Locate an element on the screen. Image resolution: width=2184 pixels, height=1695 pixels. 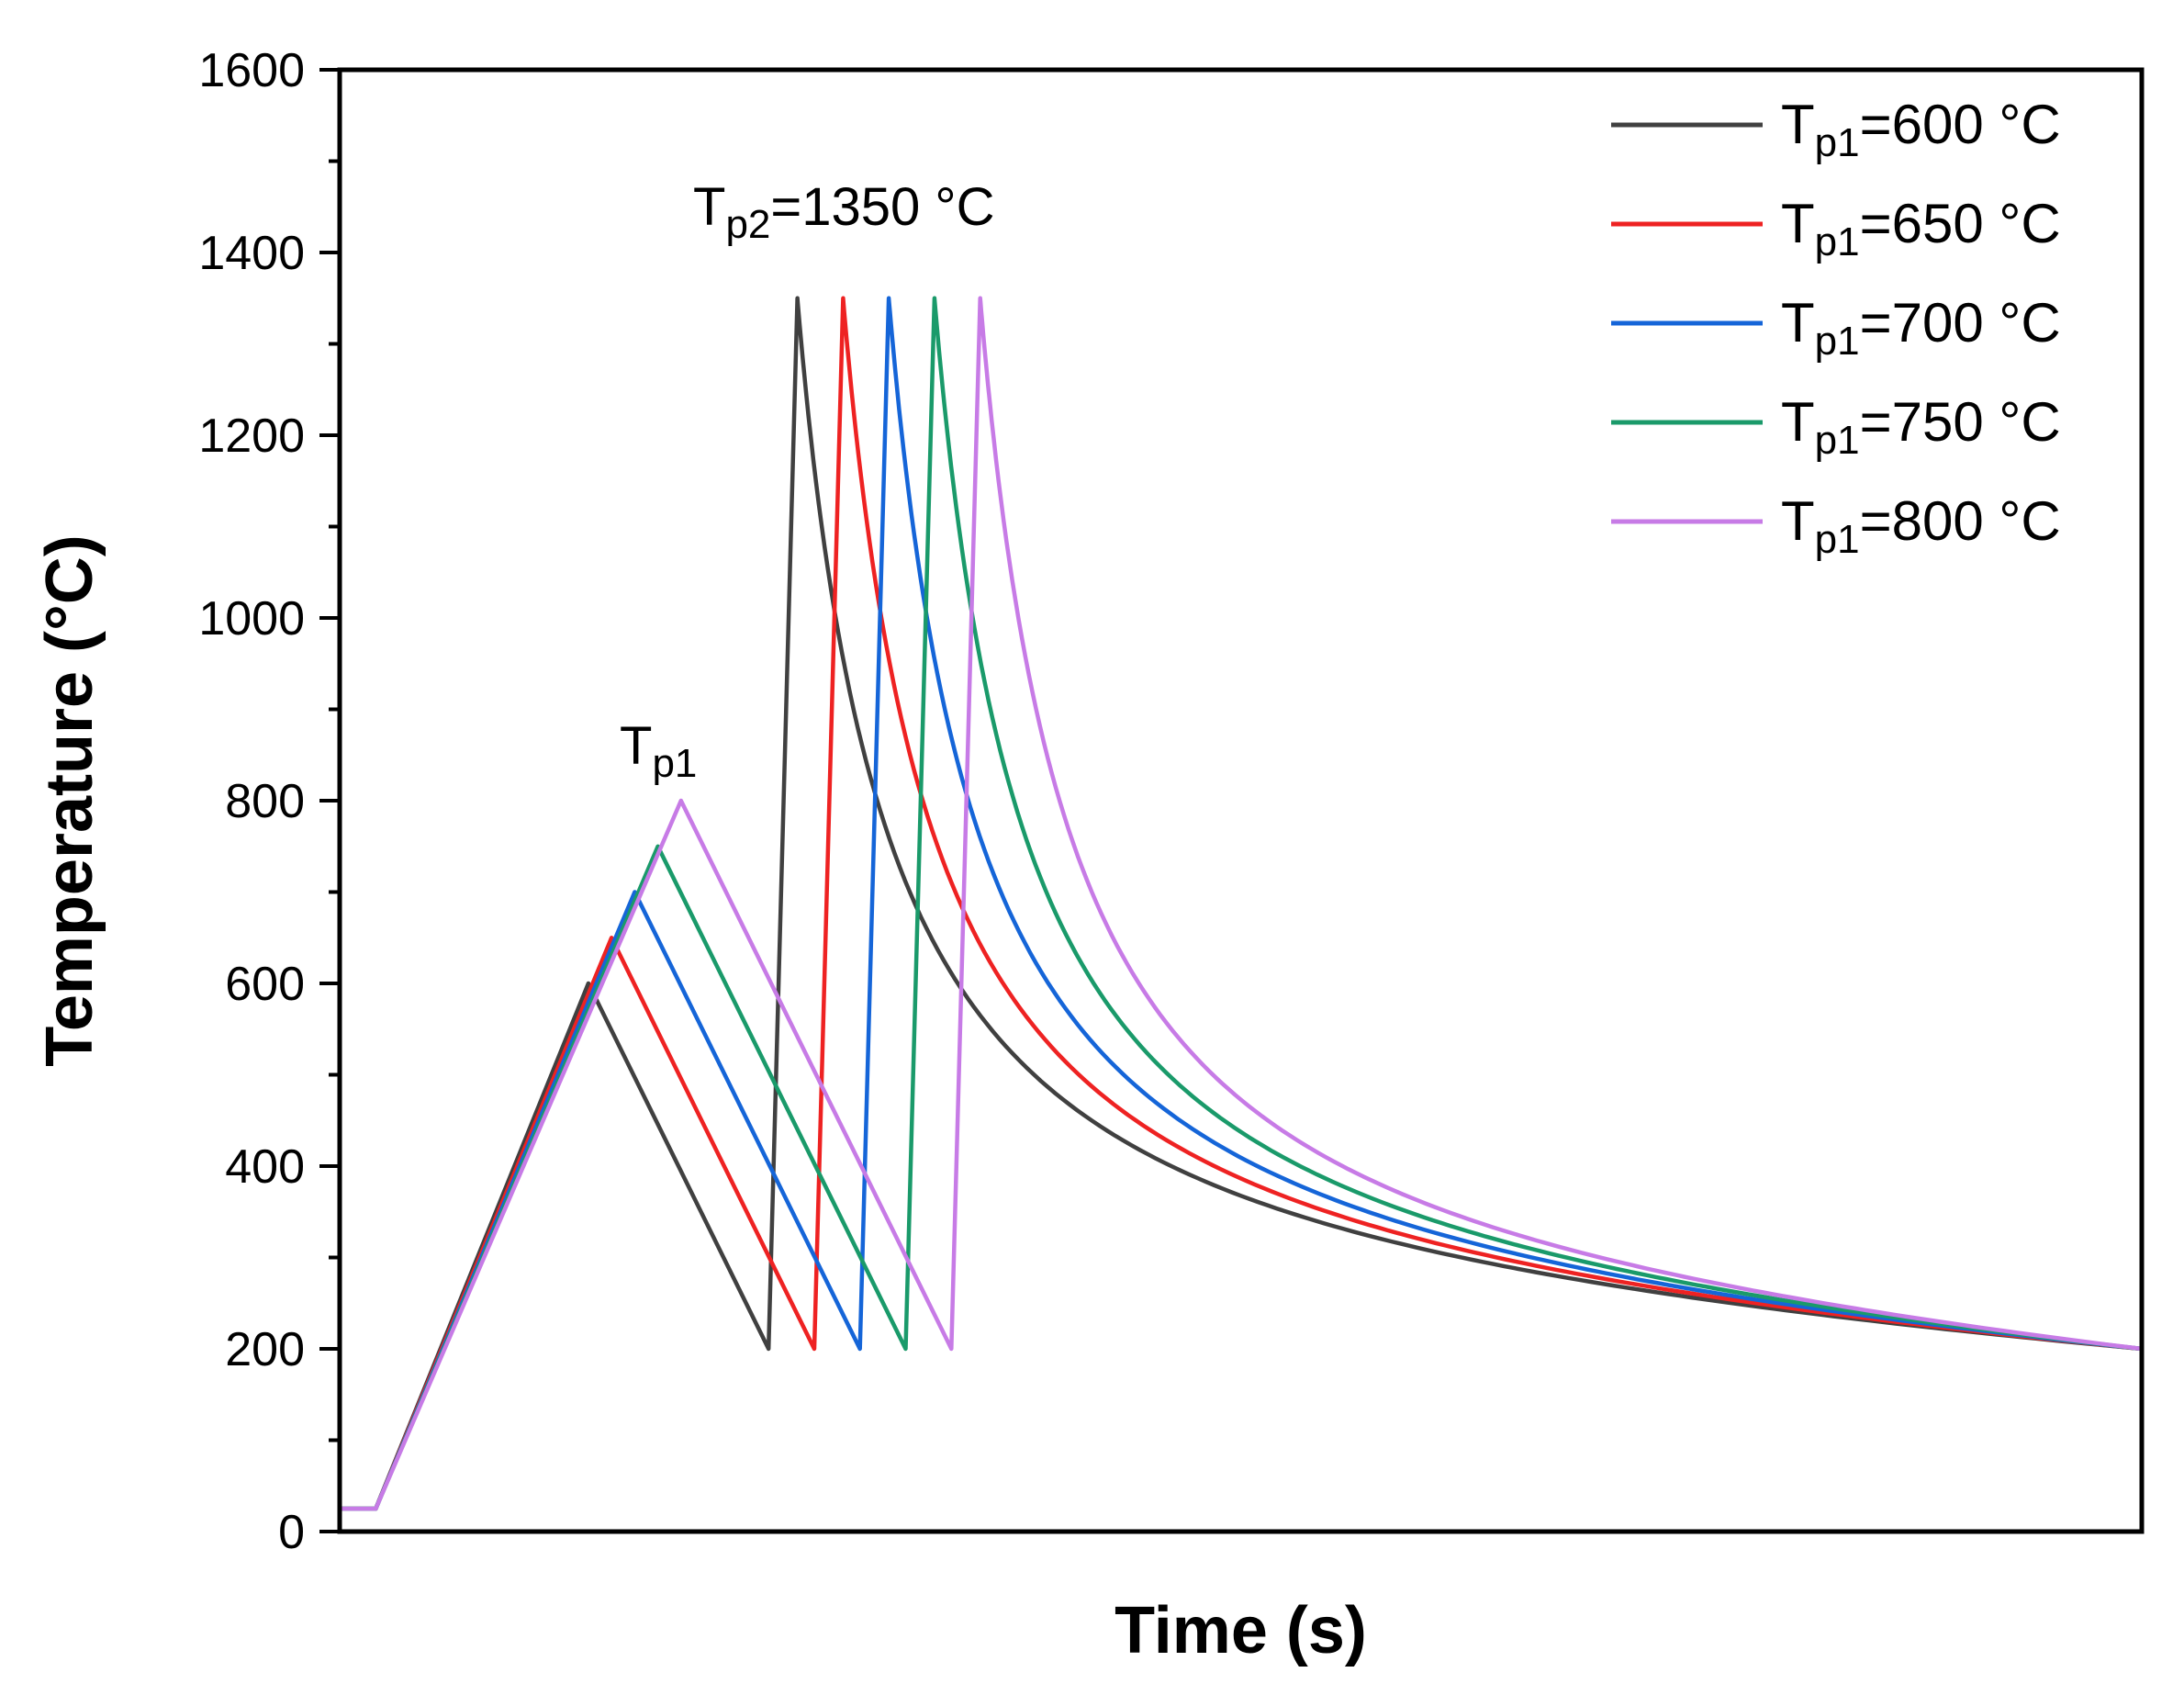
ticks-layer: 0 200 400 600 800 1000 1200 1400 1600 is located at coordinates (269, 801).